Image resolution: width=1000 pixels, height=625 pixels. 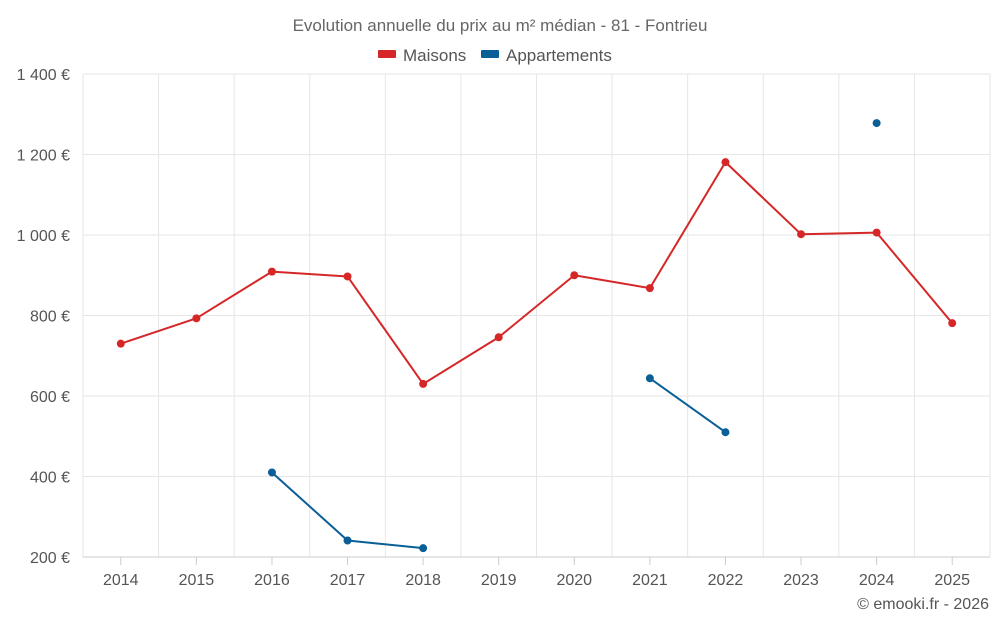 What do you see at coordinates (50, 478) in the screenshot?
I see `y-tick-label: 400 €` at bounding box center [50, 478].